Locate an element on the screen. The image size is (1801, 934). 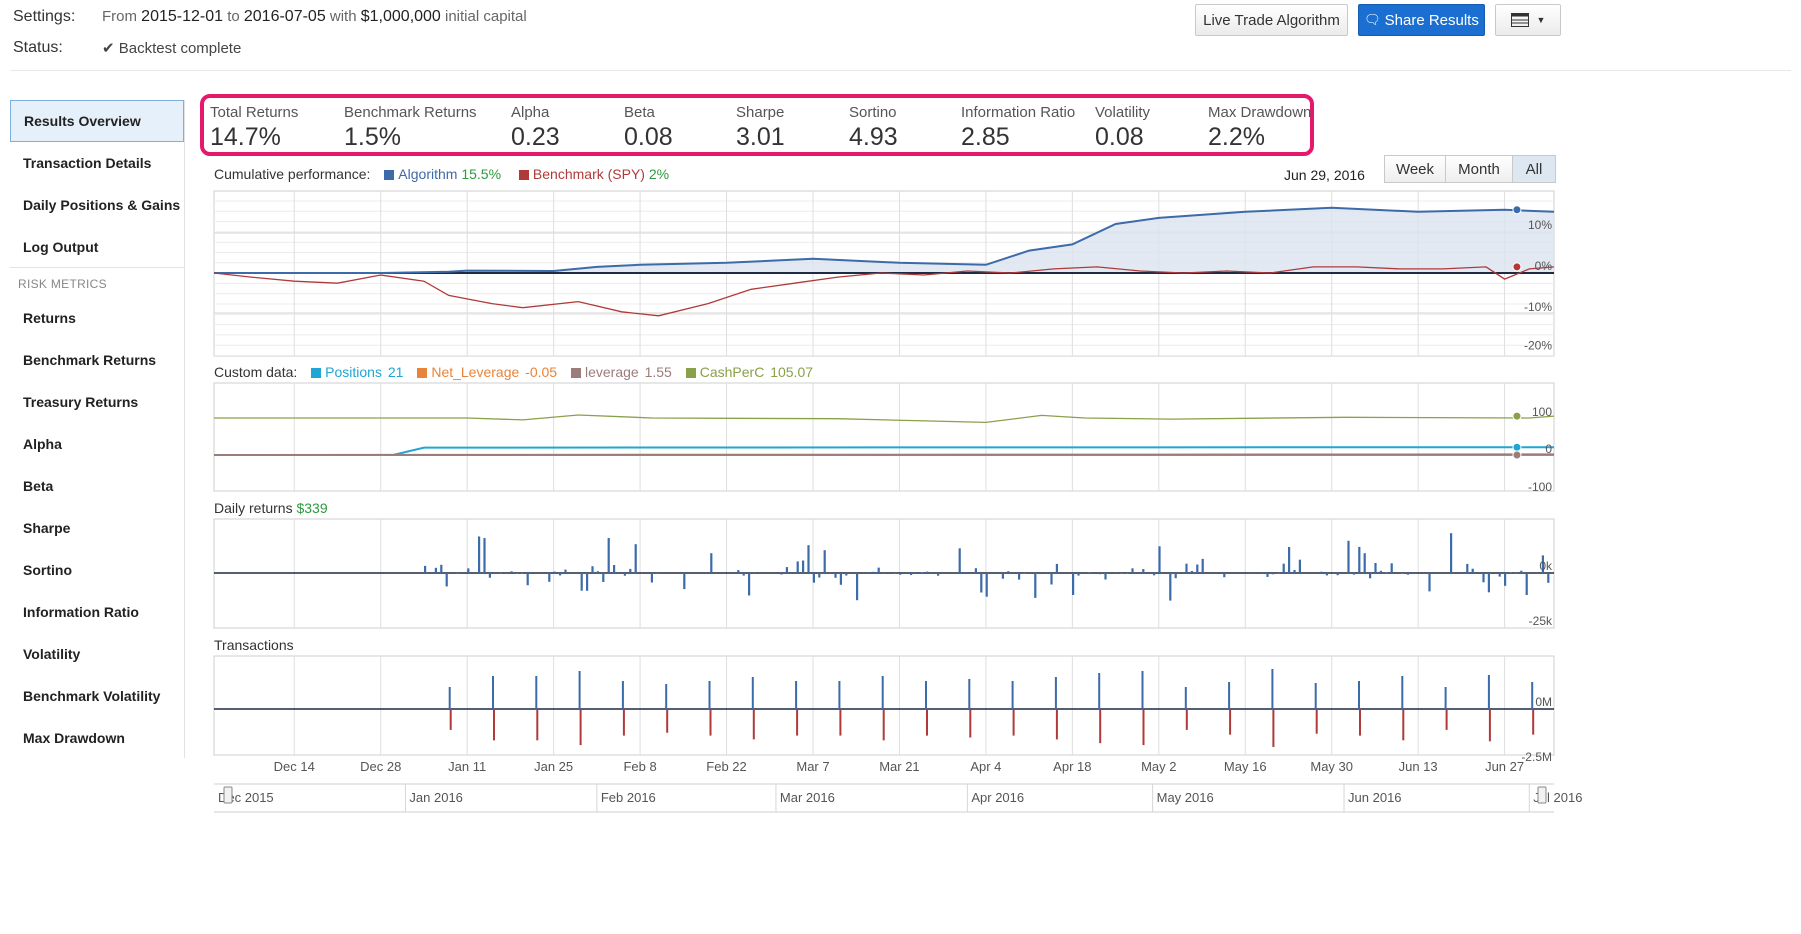
x-axis-tick-label: Feb 22 is located at coordinates (726, 766).